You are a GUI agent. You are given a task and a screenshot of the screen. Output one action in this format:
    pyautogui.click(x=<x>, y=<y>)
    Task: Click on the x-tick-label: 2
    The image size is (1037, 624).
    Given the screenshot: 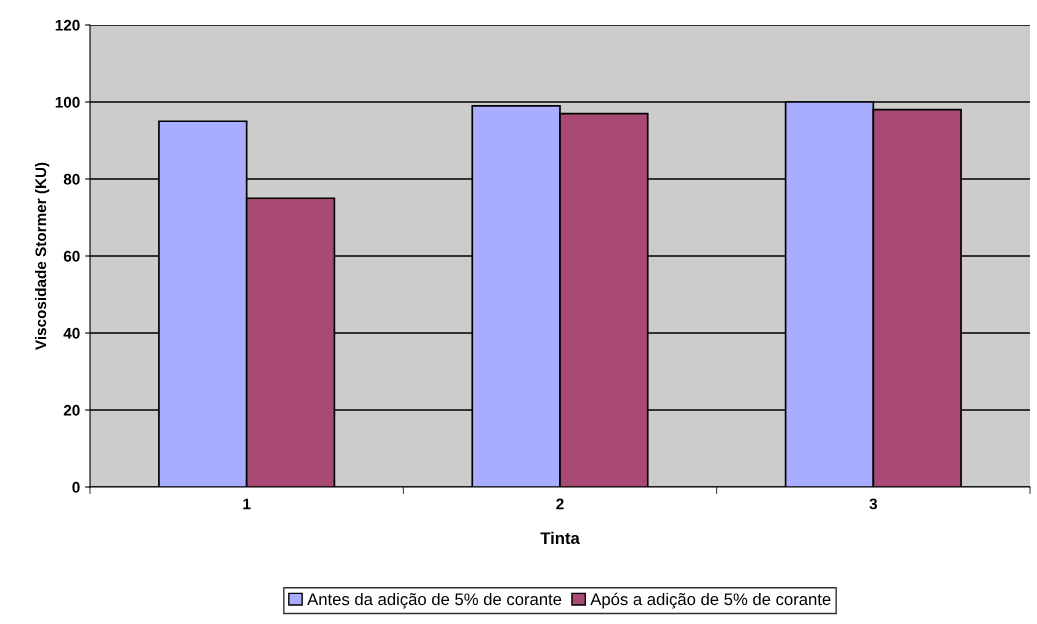 What is the action you would take?
    pyautogui.click(x=560, y=504)
    